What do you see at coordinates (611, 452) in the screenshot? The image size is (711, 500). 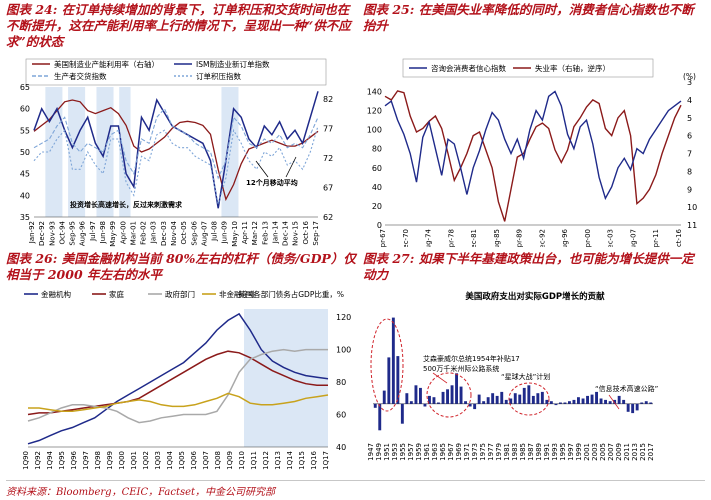 I see `fig27-x-tick-30: 2007` at bounding box center [611, 452].